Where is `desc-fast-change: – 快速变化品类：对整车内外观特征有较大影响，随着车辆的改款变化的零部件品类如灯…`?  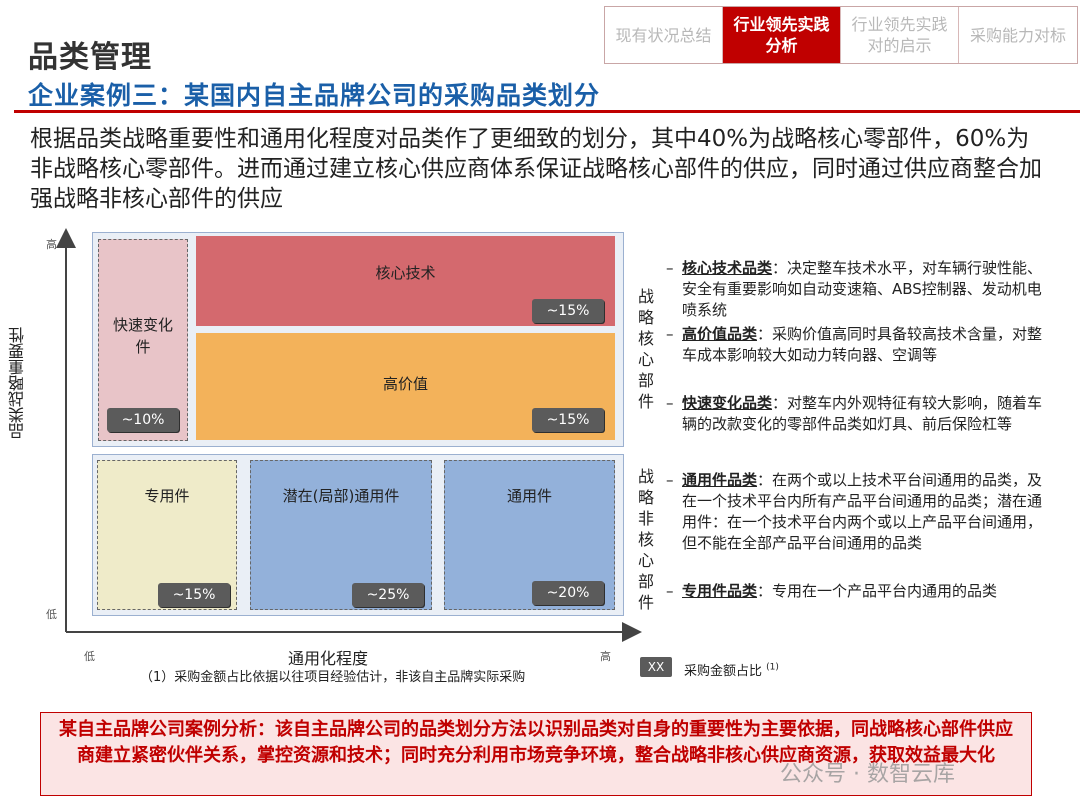 desc-fast-change: – 快速变化品类：对整车内外观特征有较大影响，随着车辆的改款变化的零部件品类如灯… is located at coordinates (854, 413).